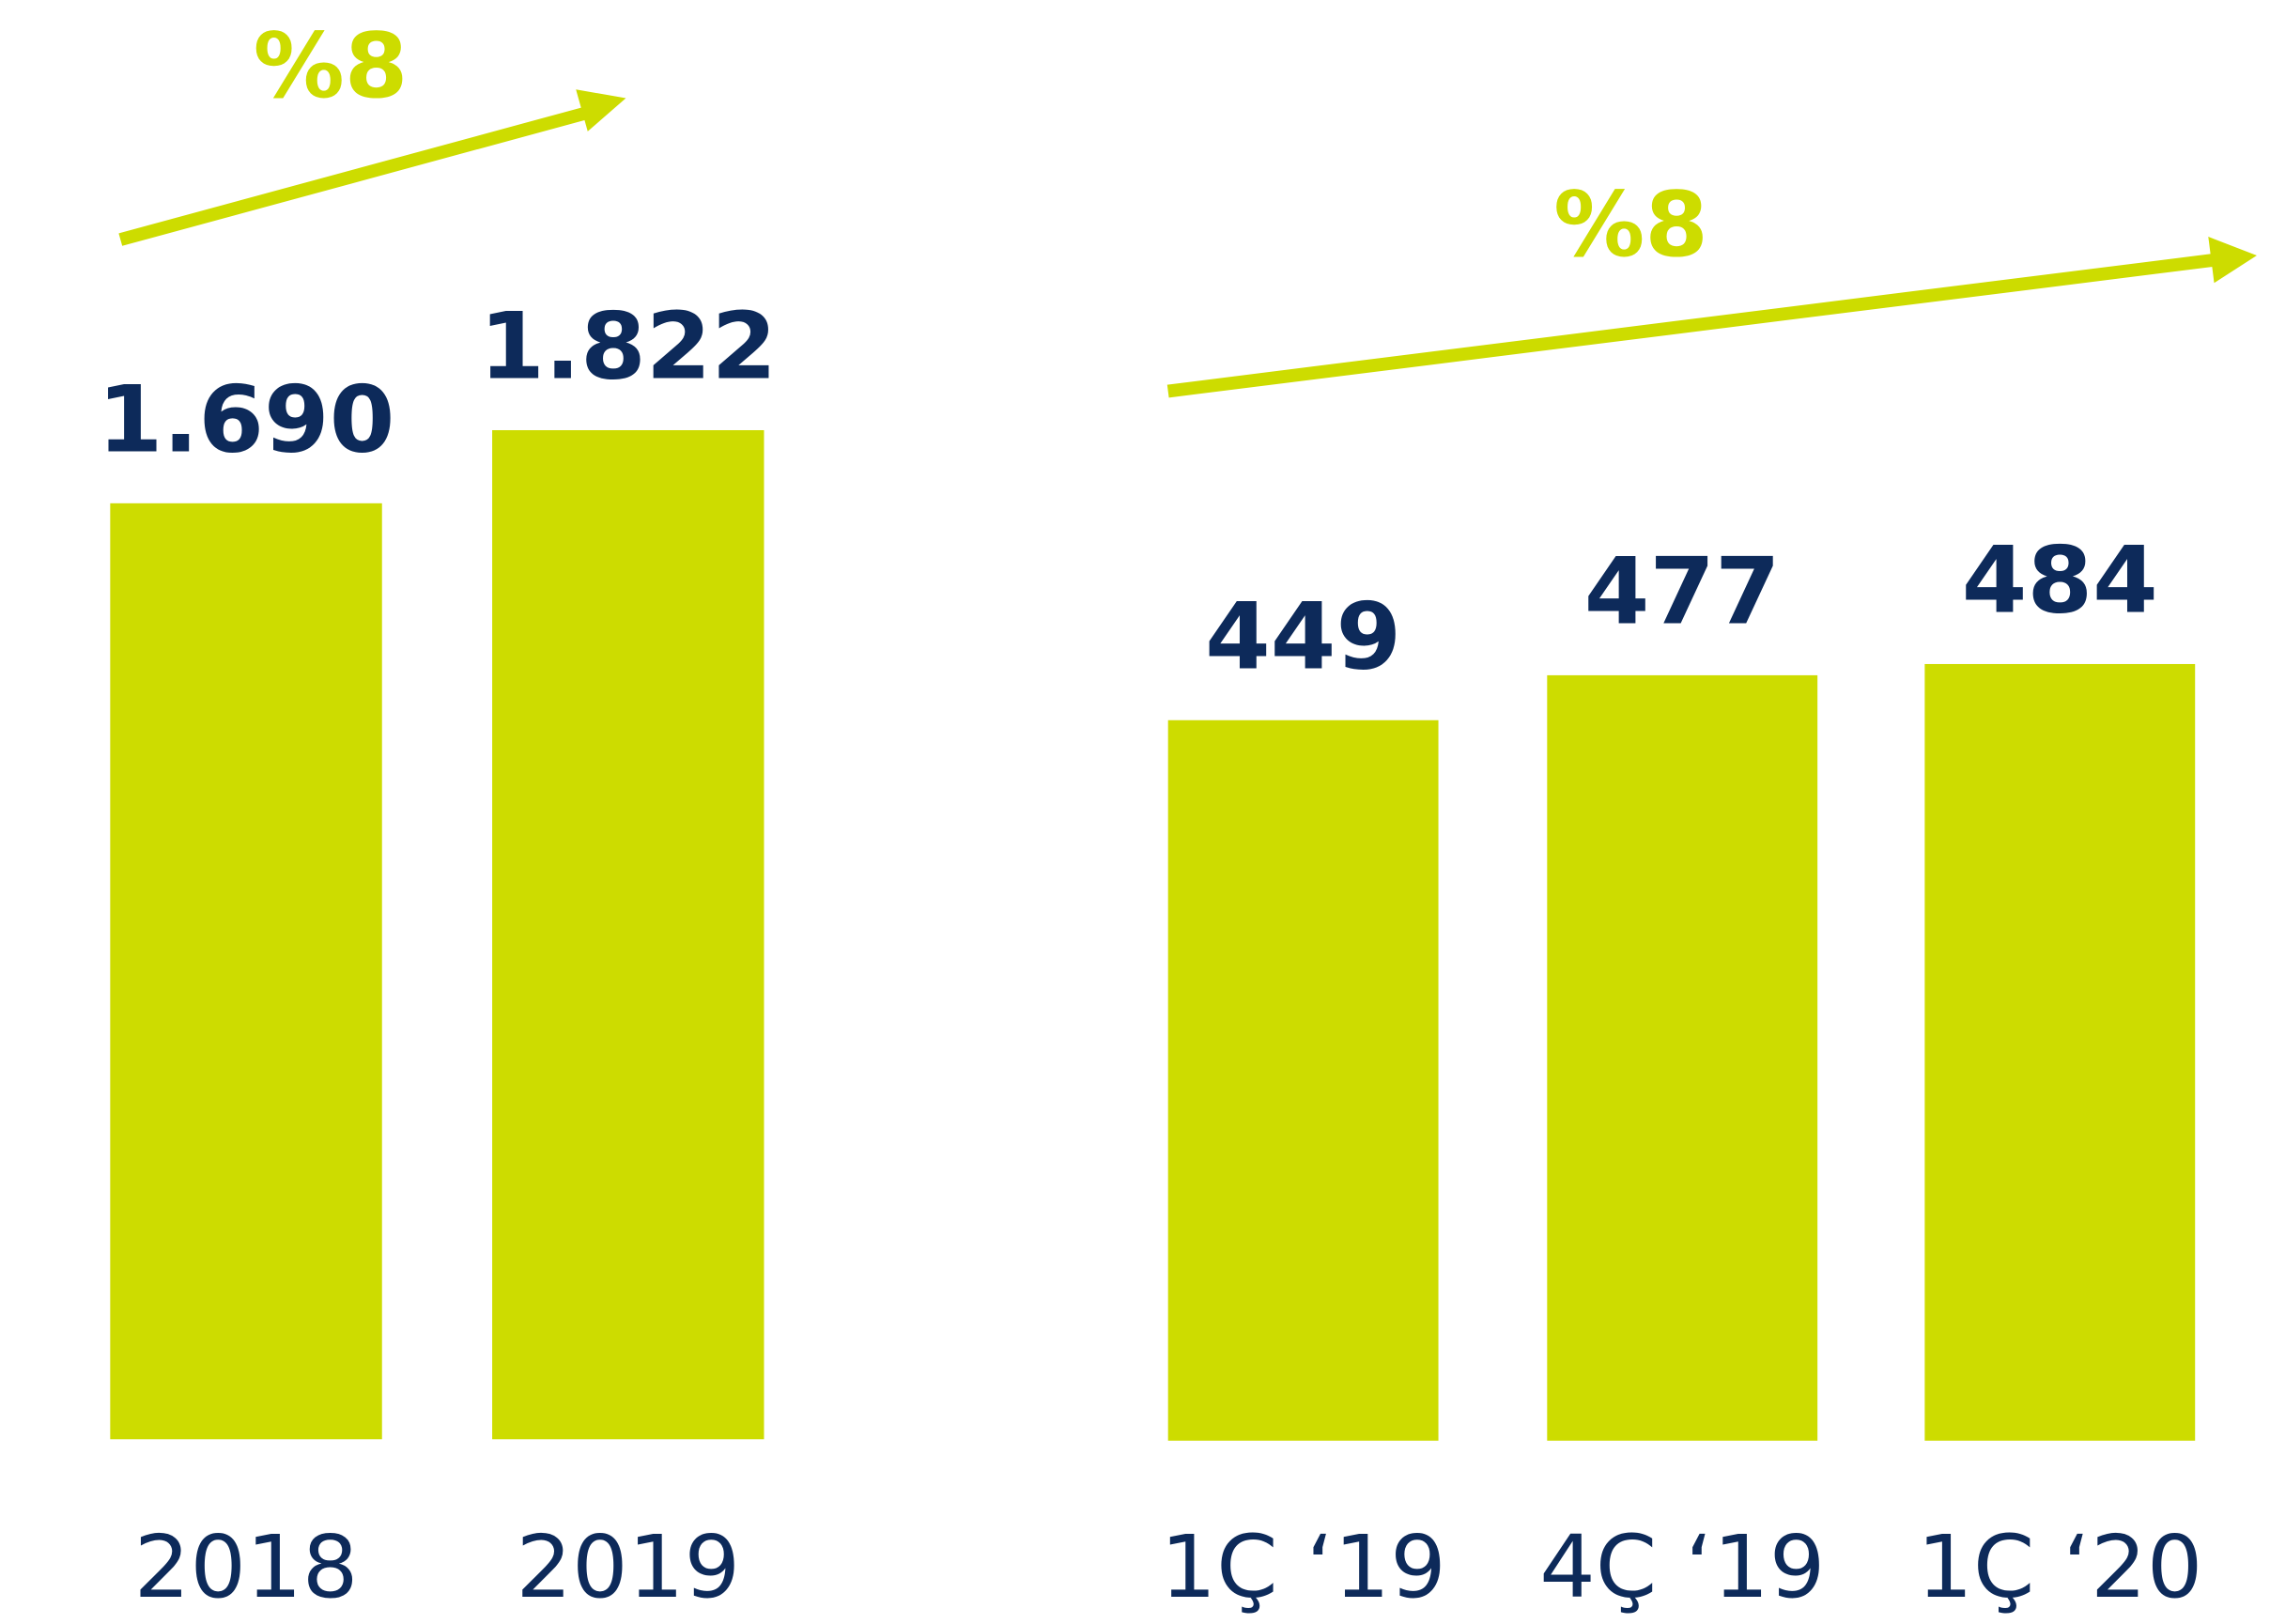 This screenshot has height=1624, width=2270. I want to click on x-tick-label: 4Ç ‘19, so click(1682, 1567).